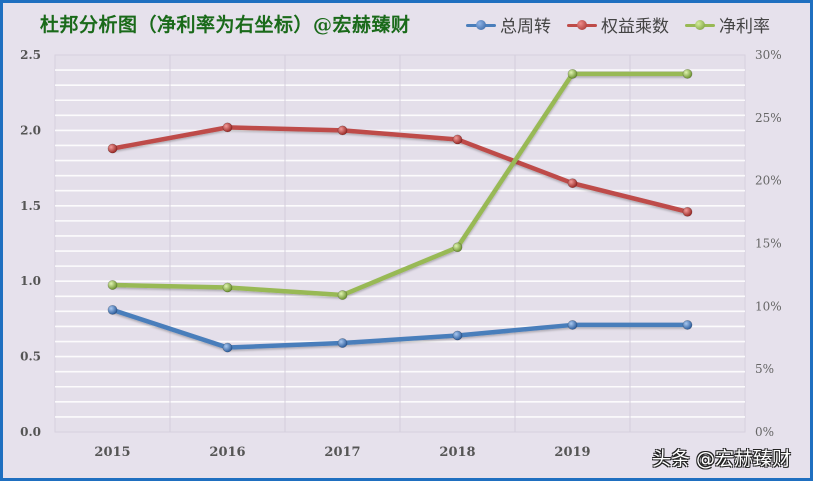 The height and width of the screenshot is (481, 813). I want to click on right-axis-tick-label: 10%, so click(768, 306).